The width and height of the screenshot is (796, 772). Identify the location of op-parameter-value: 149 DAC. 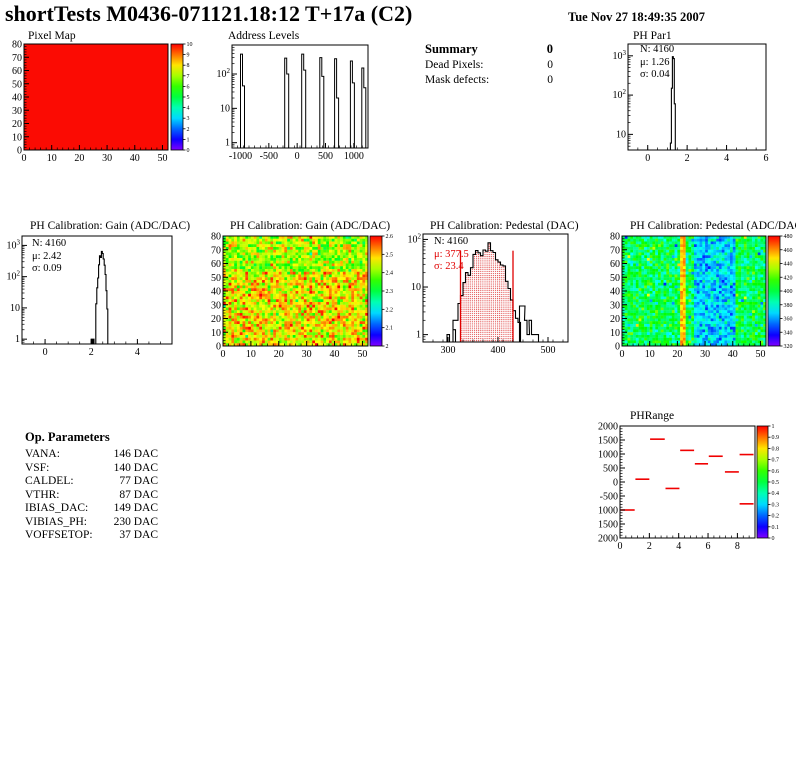
(135, 508).